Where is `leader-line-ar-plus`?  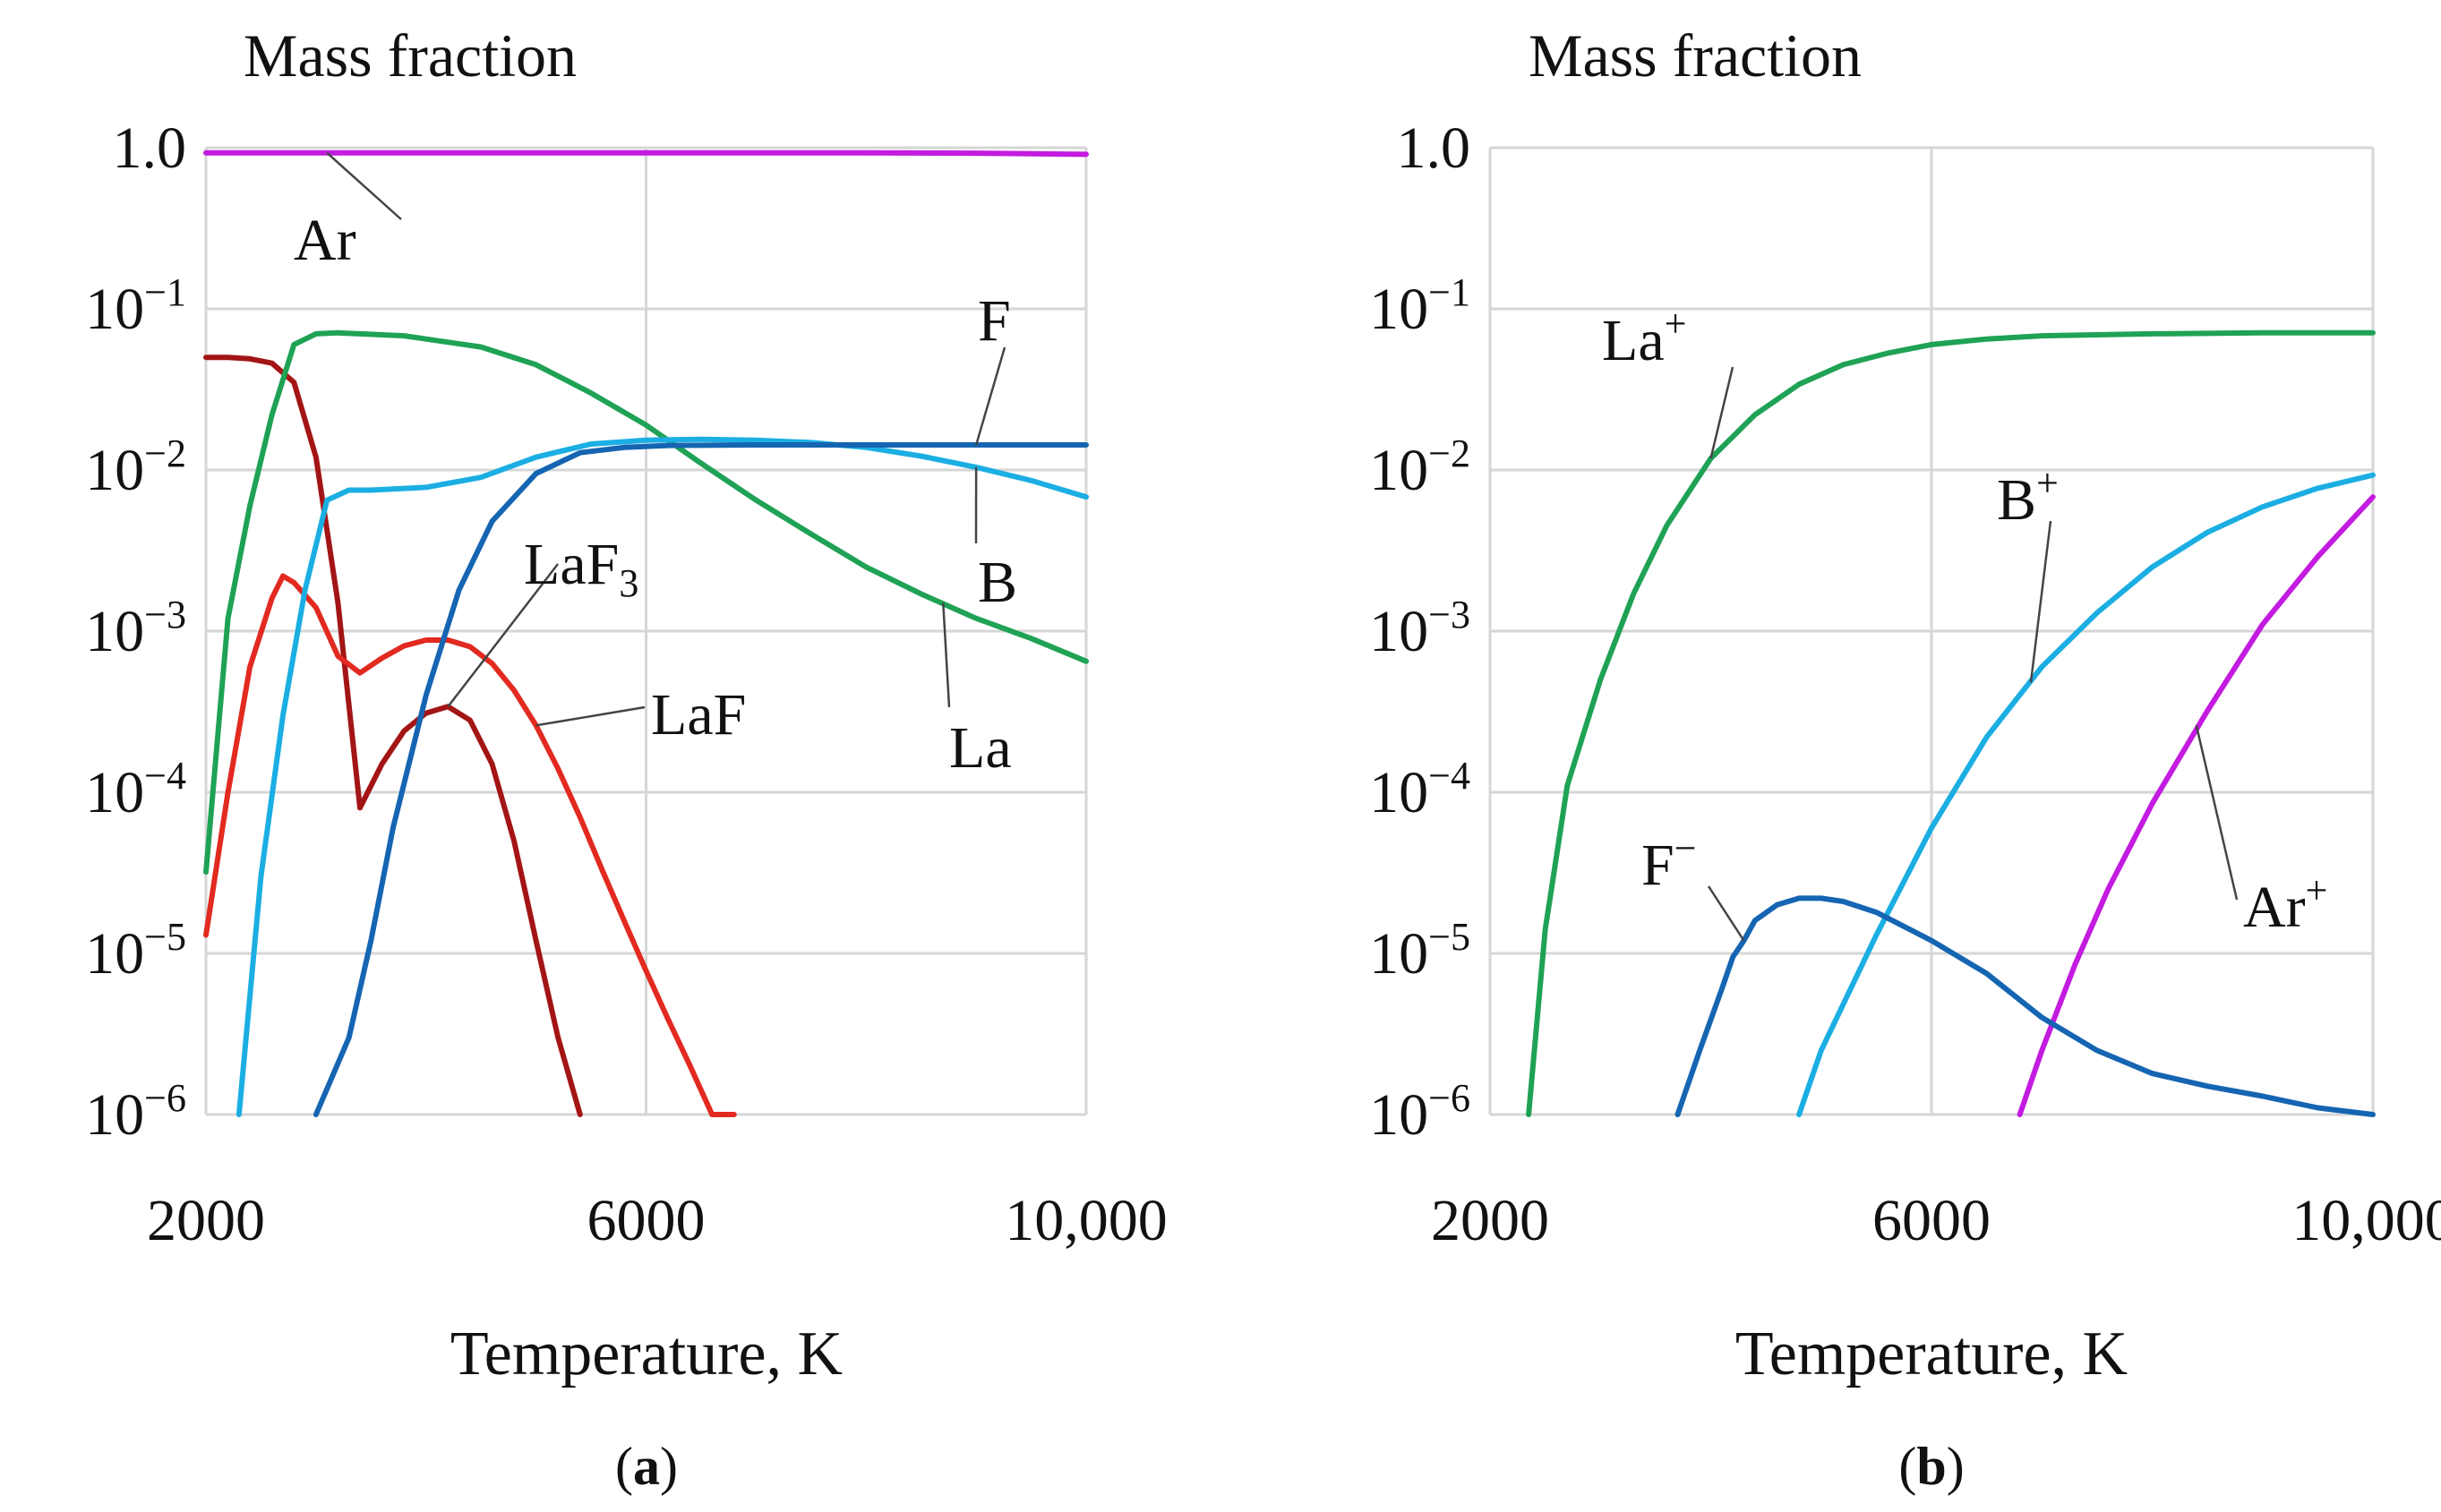 leader-line-ar-plus is located at coordinates (2217, 813).